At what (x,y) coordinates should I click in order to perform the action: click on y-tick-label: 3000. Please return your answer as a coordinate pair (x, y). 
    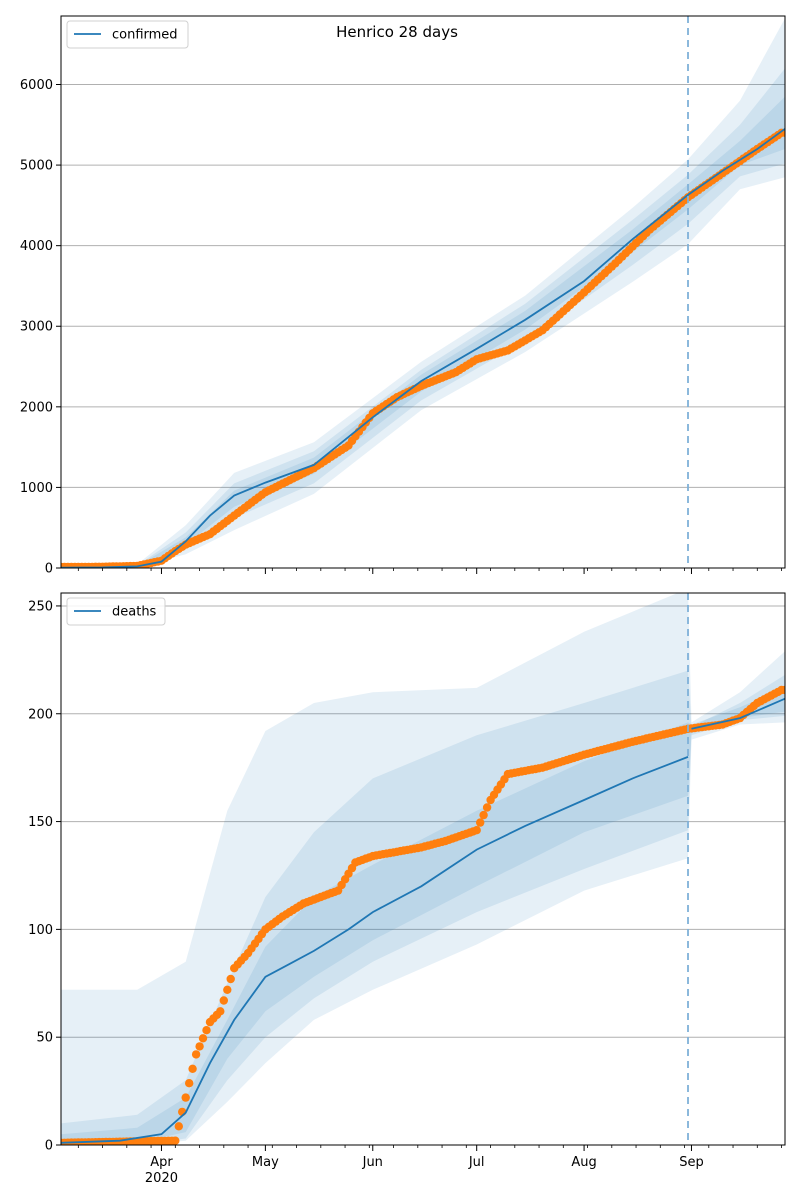
    Looking at the image, I should click on (36, 327).